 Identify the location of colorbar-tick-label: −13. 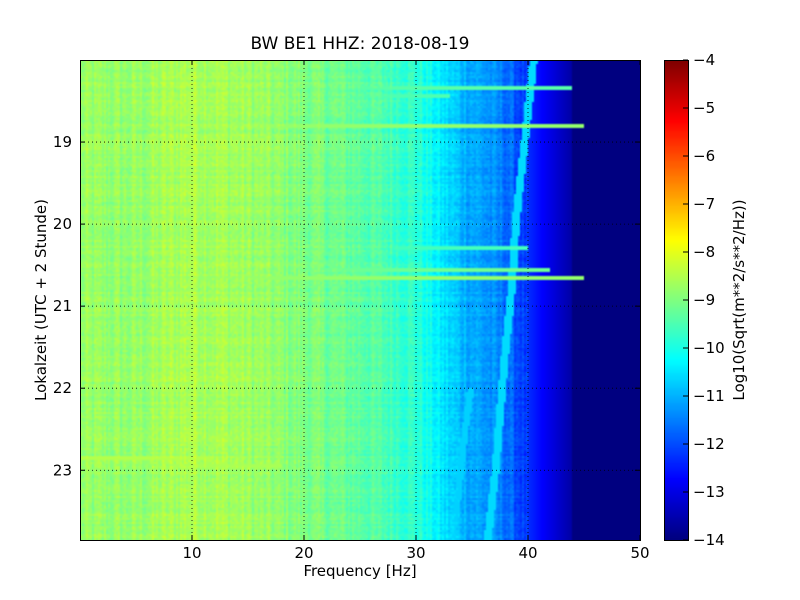
(709, 492).